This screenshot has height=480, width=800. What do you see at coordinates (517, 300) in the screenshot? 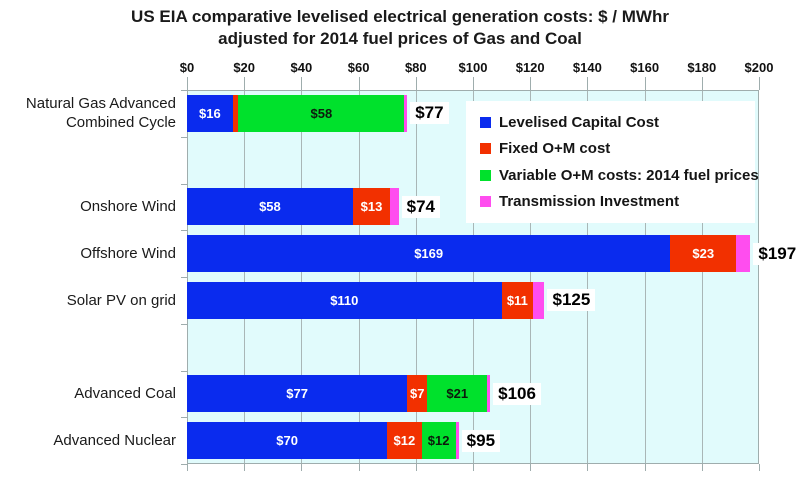
I see `bar-segment-fixed: $11` at bounding box center [517, 300].